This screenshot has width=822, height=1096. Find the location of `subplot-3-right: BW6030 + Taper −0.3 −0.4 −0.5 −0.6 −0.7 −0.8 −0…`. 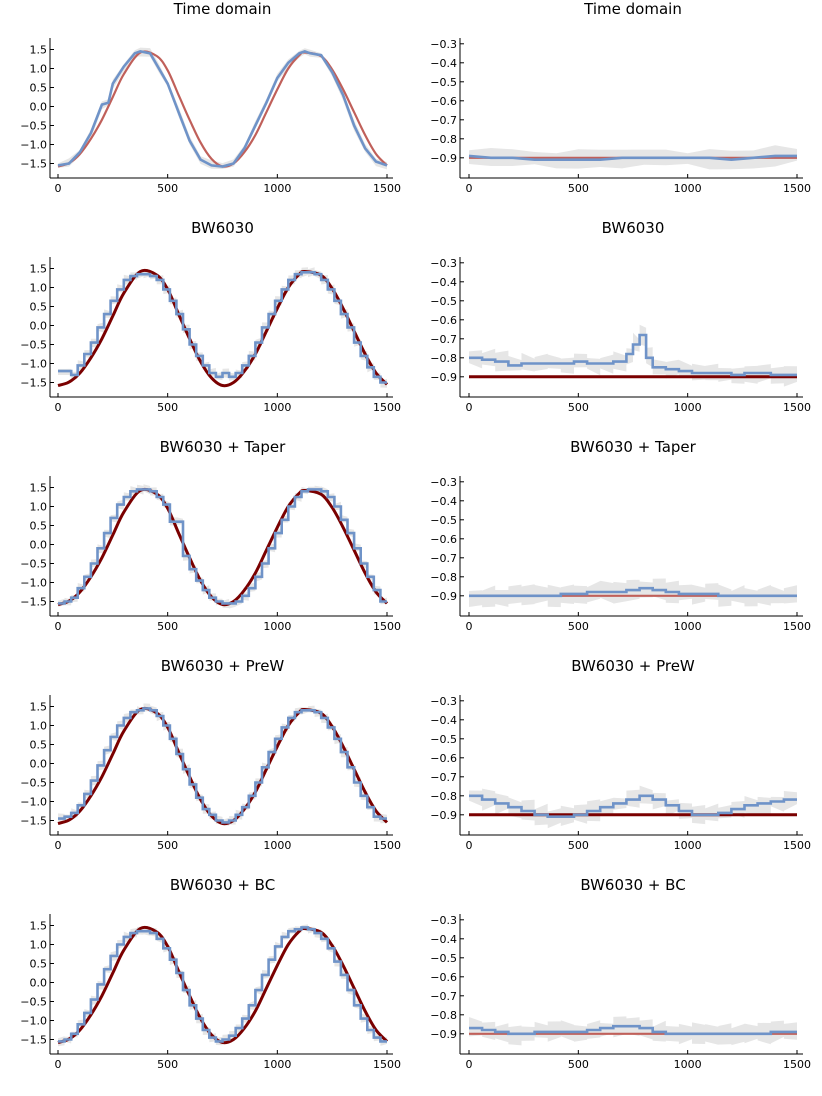

subplot-3-right: BW6030 + Taper −0.3 −0.4 −0.5 −0.6 −0.7 −0.8 −0… is located at coordinates (620, 535).